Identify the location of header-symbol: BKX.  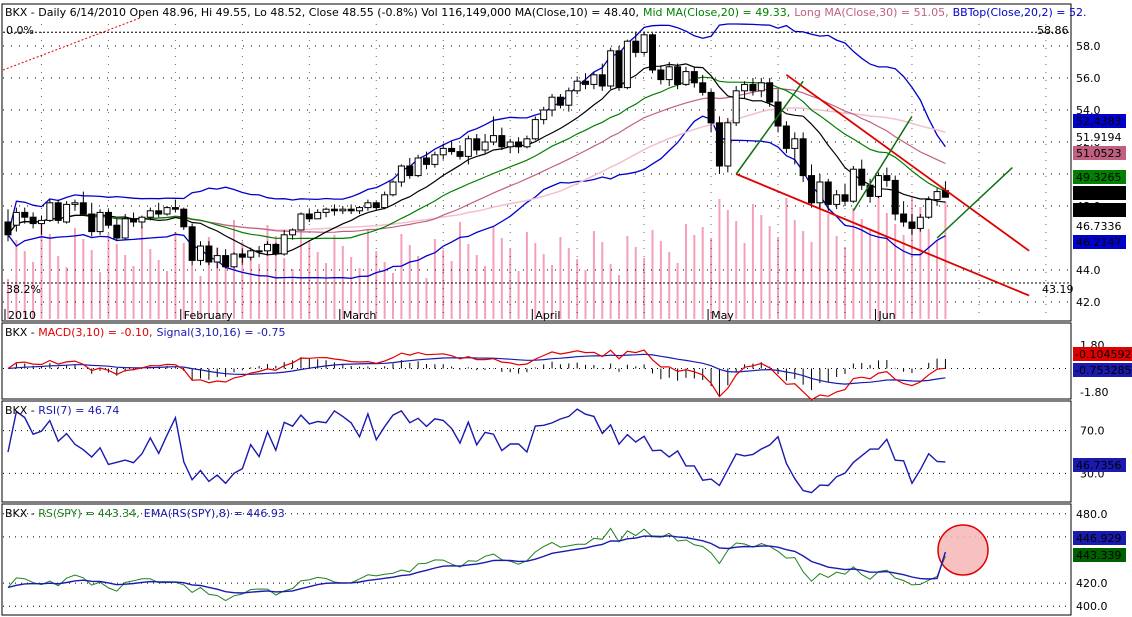
(16, 12).